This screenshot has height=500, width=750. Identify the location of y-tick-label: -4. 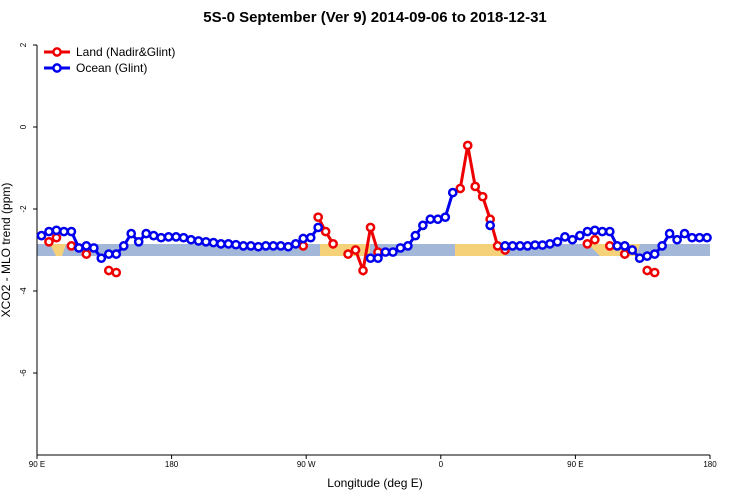
(23, 291).